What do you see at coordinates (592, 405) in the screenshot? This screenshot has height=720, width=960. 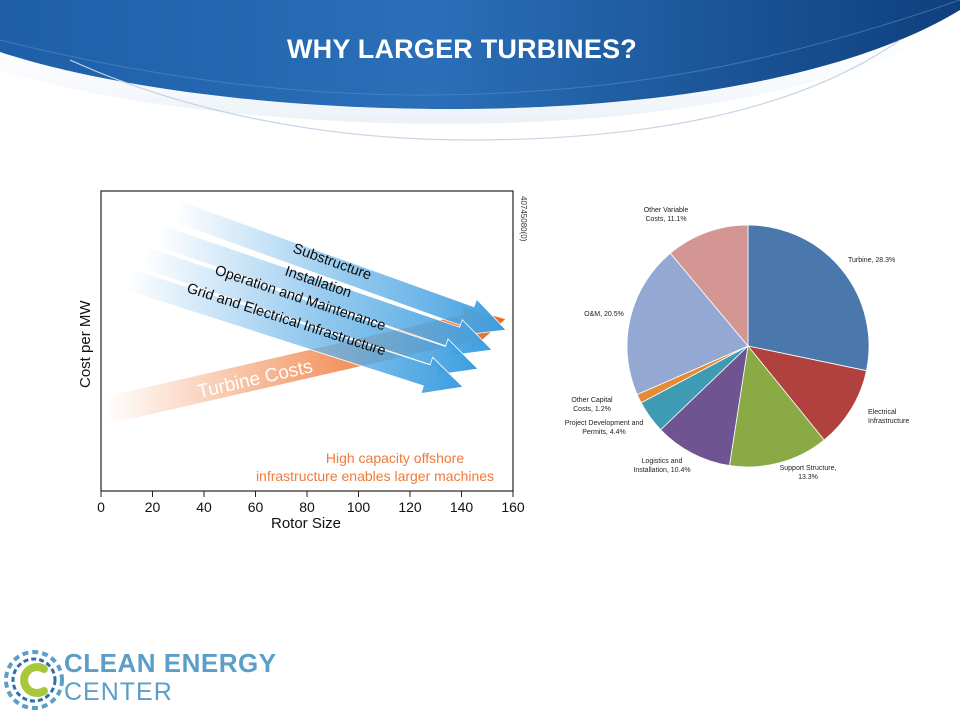 I see `pie-slice-label: Other Capital Costs, 1.2%` at bounding box center [592, 405].